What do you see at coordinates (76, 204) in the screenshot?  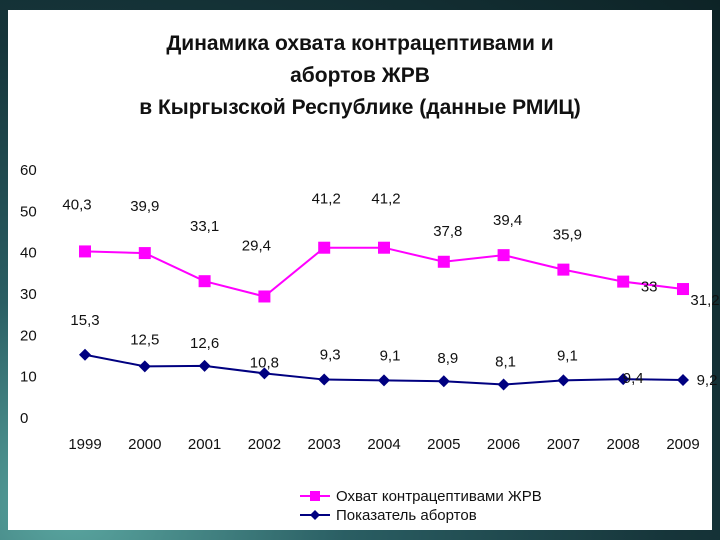 I see `data-label: 40,3` at bounding box center [76, 204].